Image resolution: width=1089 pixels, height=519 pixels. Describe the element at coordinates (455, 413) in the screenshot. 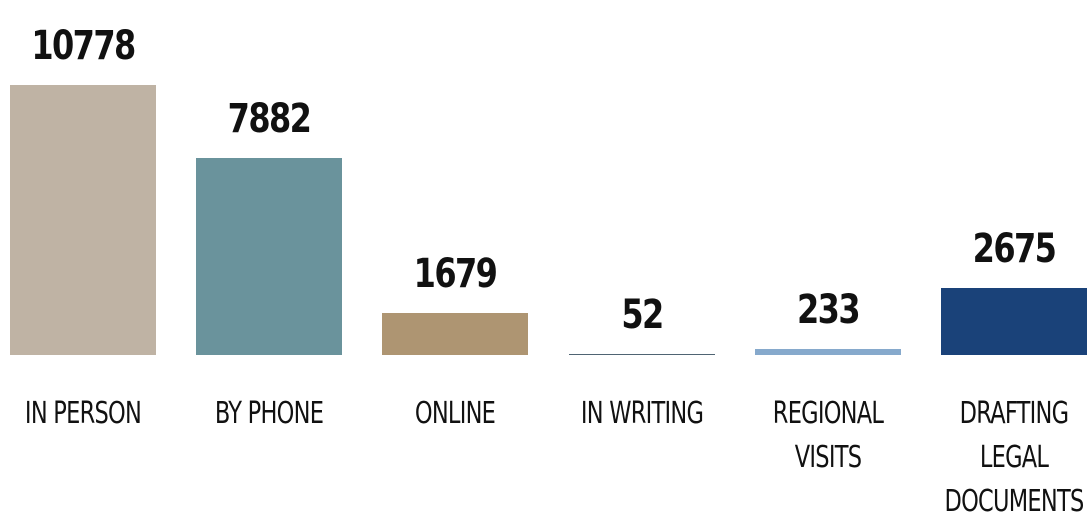

I see `x-tick-label: ONLINE` at that location.